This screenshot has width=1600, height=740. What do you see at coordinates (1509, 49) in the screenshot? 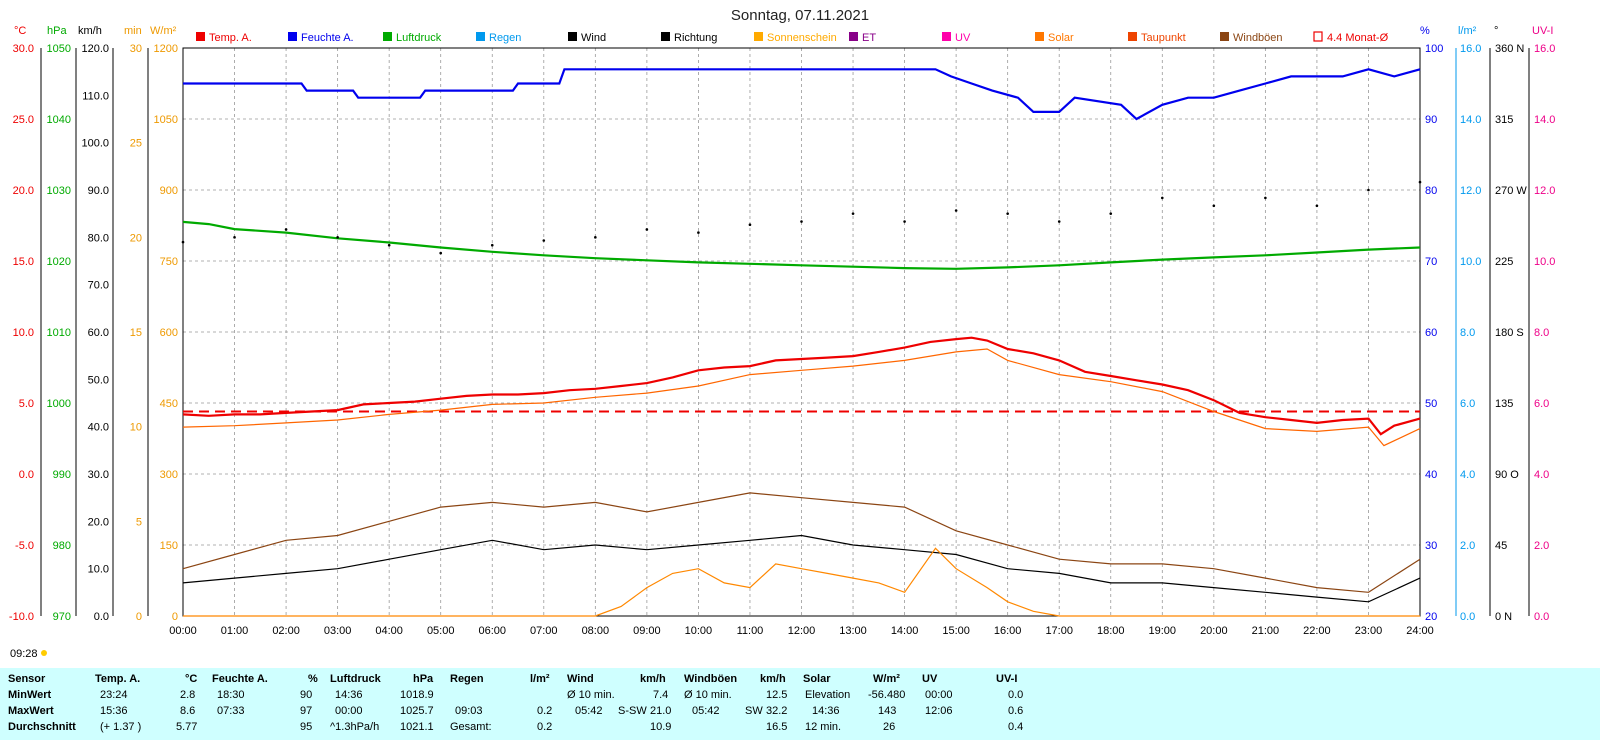
I see `axis-tick-direction: 360 N` at bounding box center [1509, 49].